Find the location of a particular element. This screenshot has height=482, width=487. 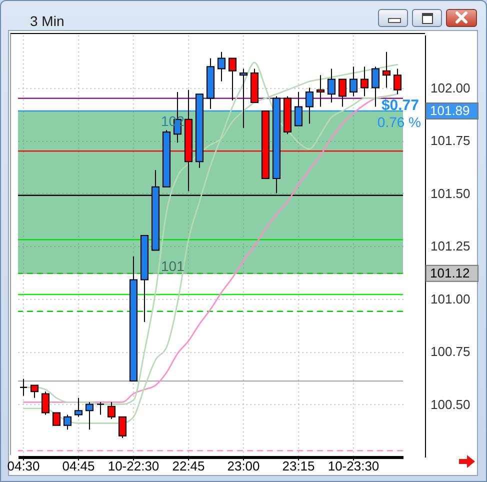

x-tick-label: 23:00 is located at coordinates (243, 466).